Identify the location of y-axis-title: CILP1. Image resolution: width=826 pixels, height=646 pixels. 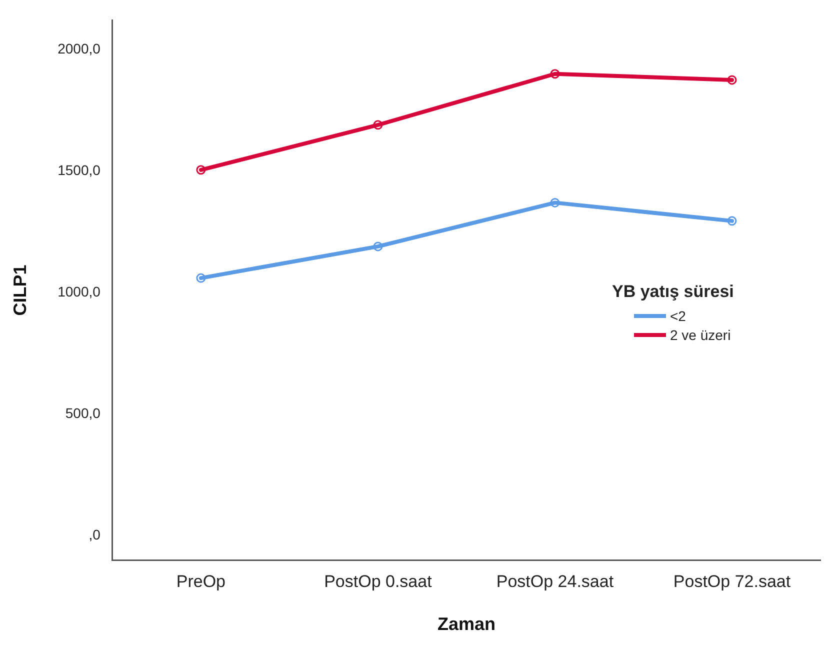
(20, 290).